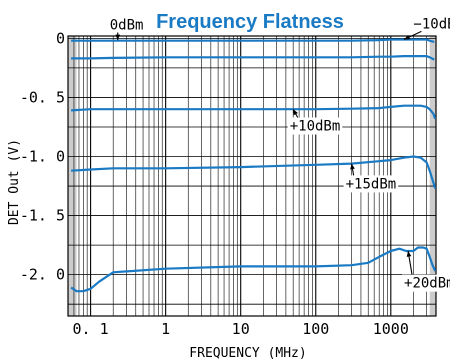 The width and height of the screenshot is (450, 363). I want to click on annotation-label: +15dBm, so click(371, 184).